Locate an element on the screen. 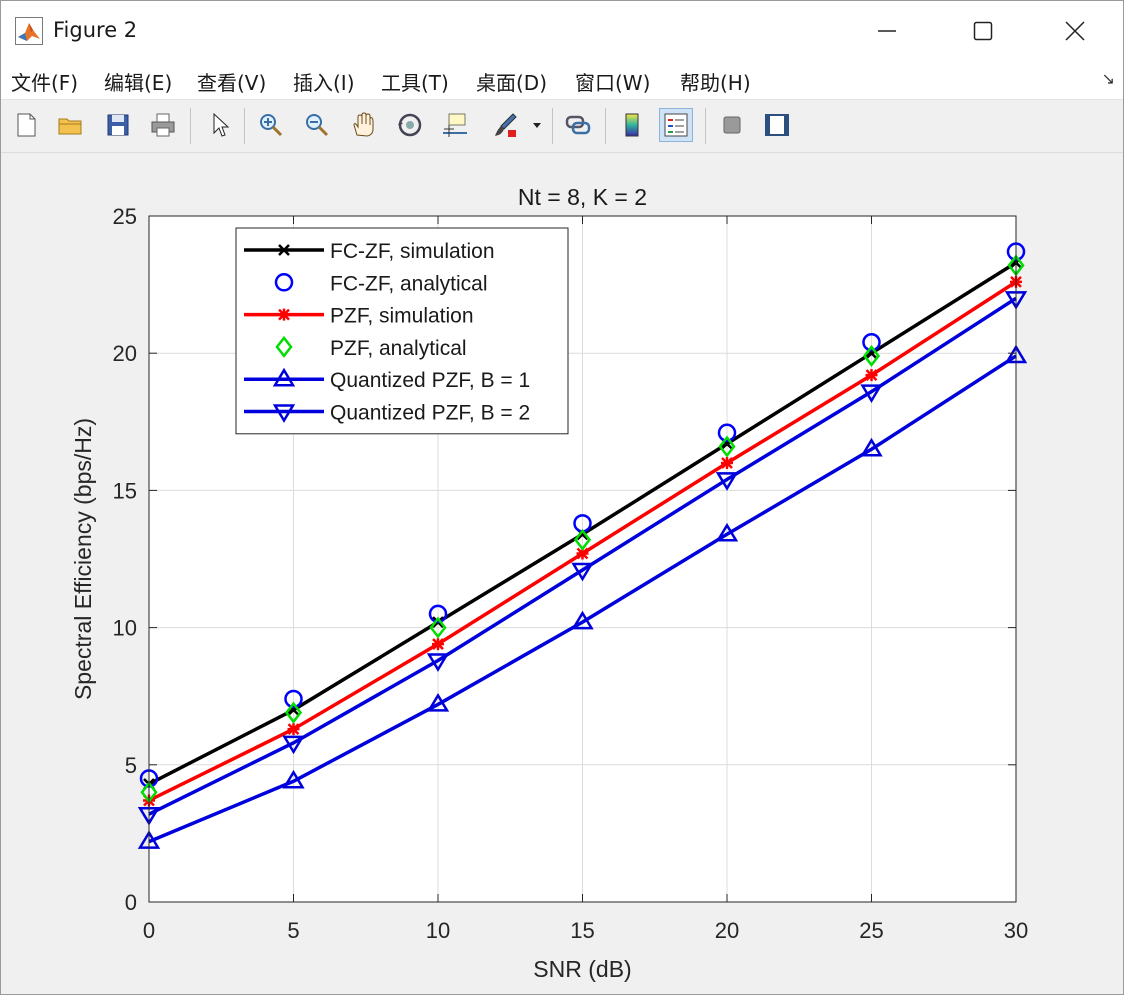 The width and height of the screenshot is (1124, 995). y-axis-label: Spectral Efficiency (bps/Hz) is located at coordinates (83, 559).